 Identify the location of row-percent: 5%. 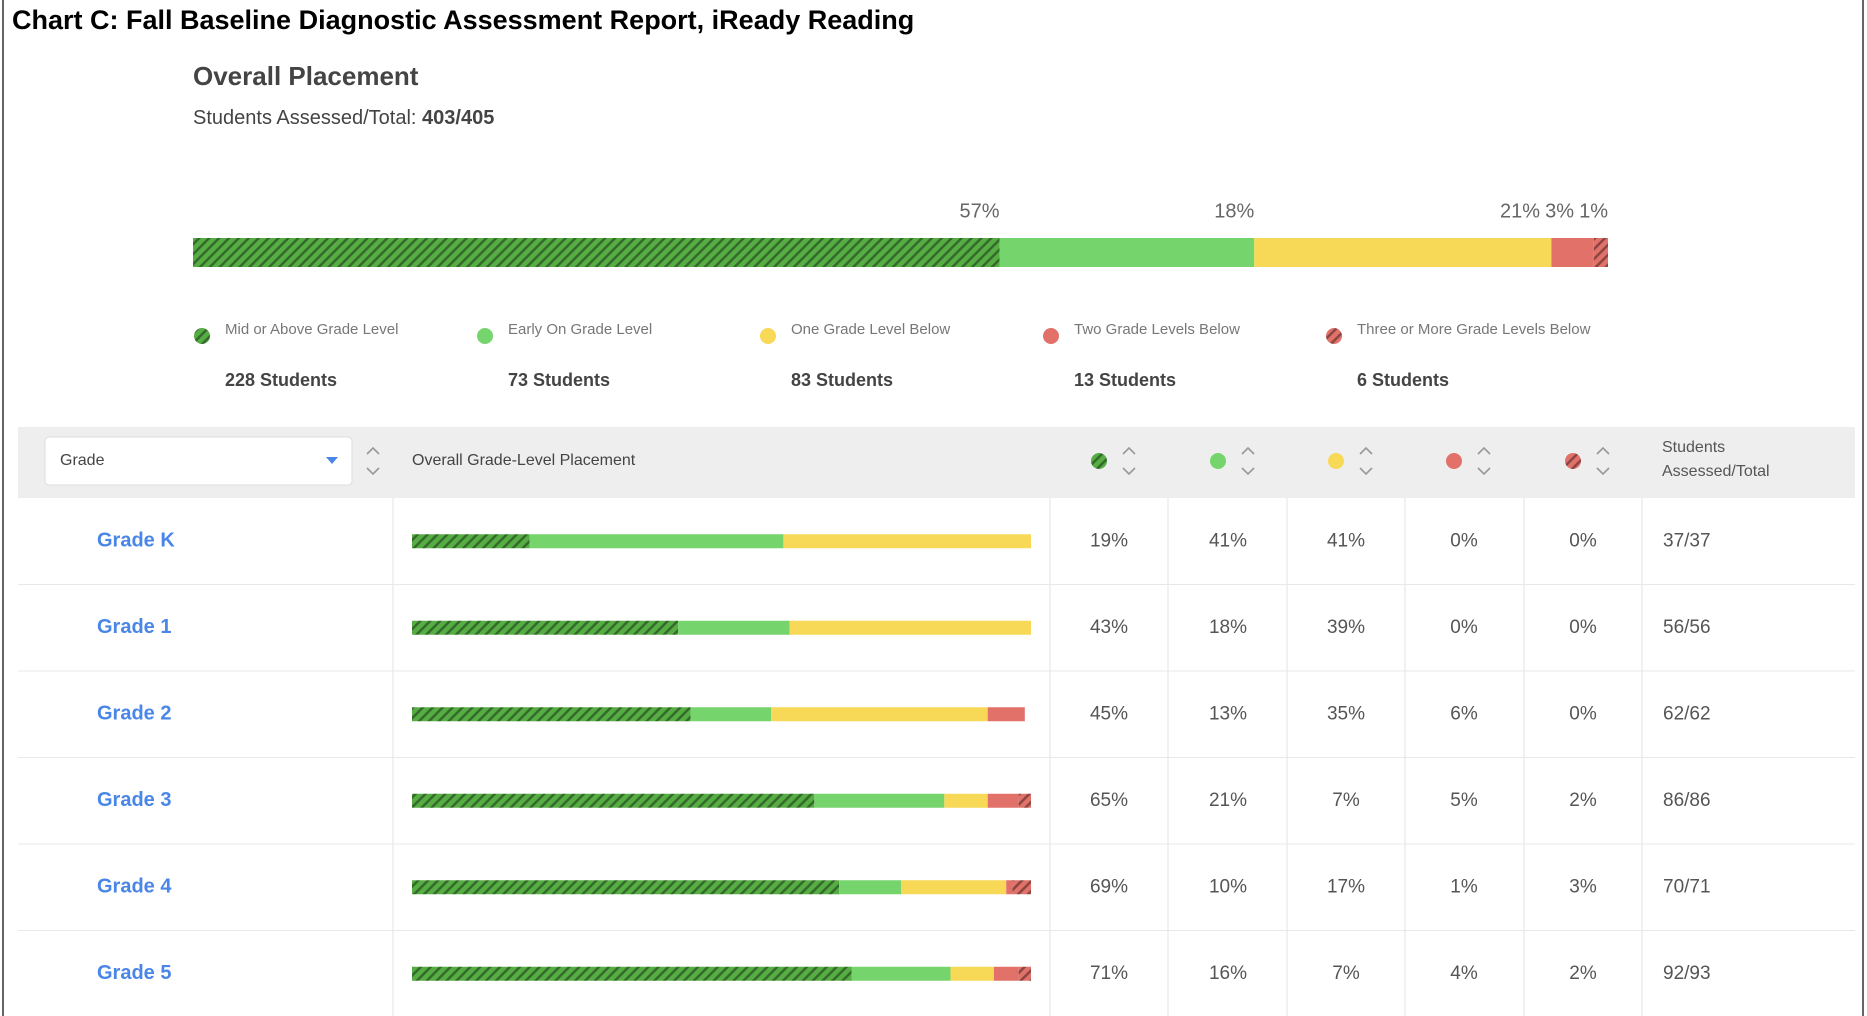
(1464, 800).